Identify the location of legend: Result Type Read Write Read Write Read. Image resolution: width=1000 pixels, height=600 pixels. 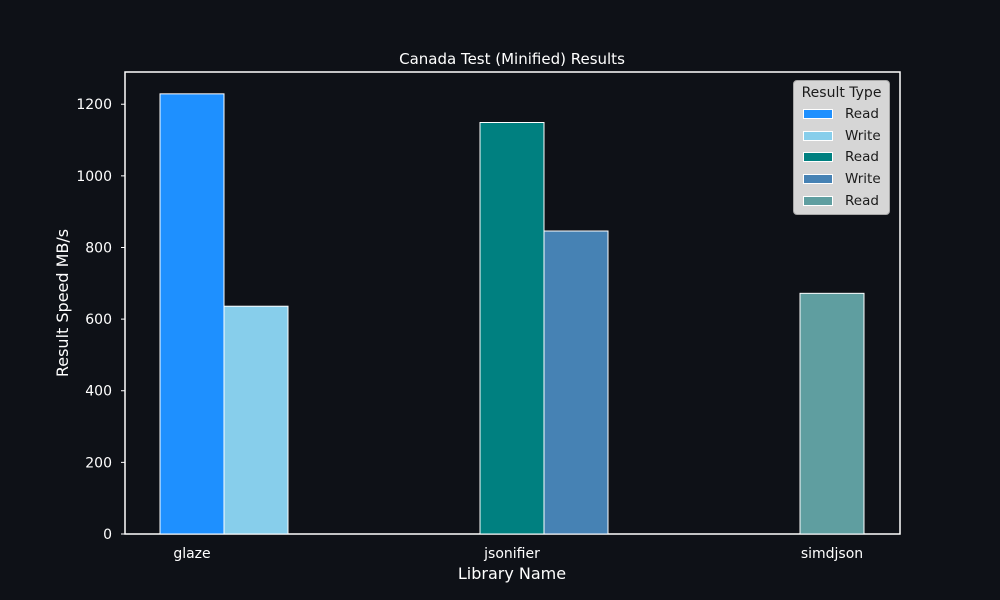
(841, 147).